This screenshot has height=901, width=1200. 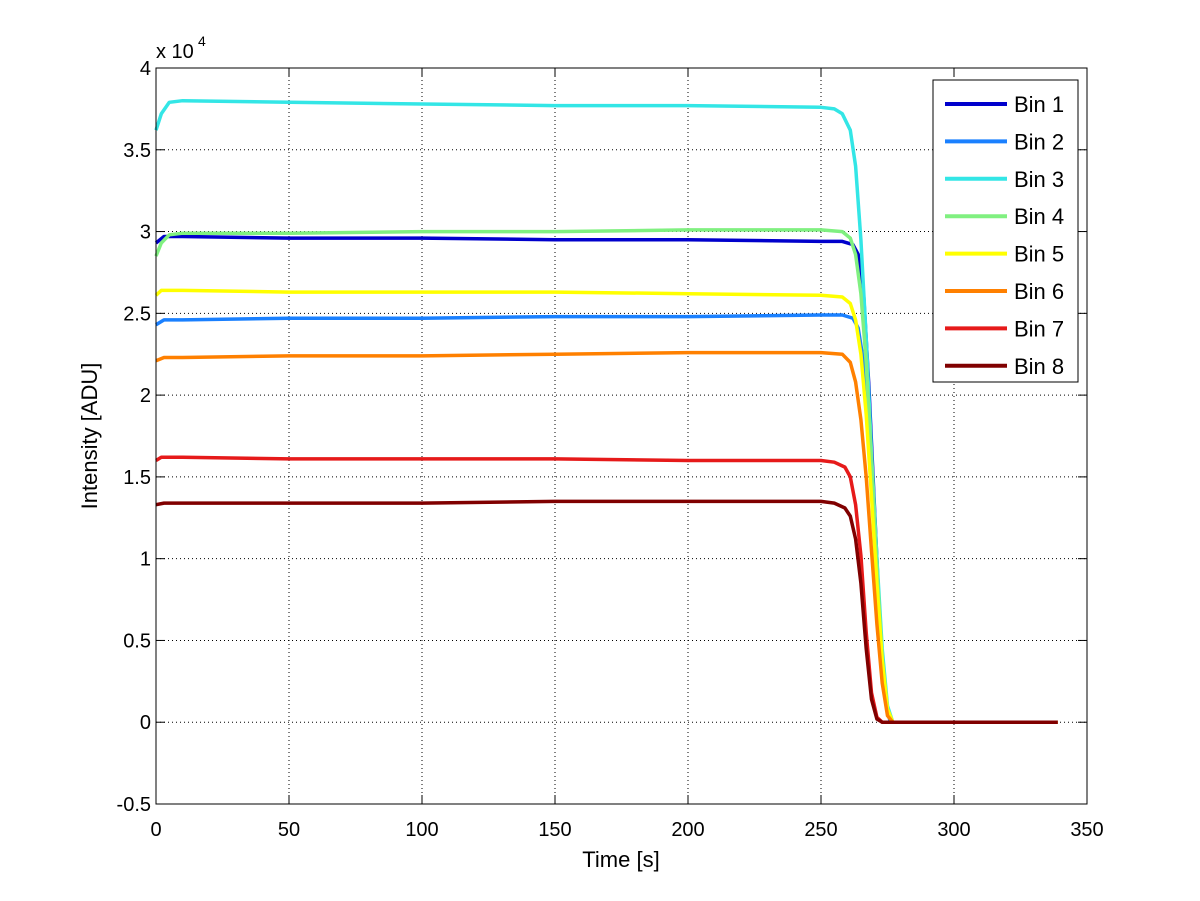 I want to click on y-multiplier-label: x 10, so click(x=175, y=52).